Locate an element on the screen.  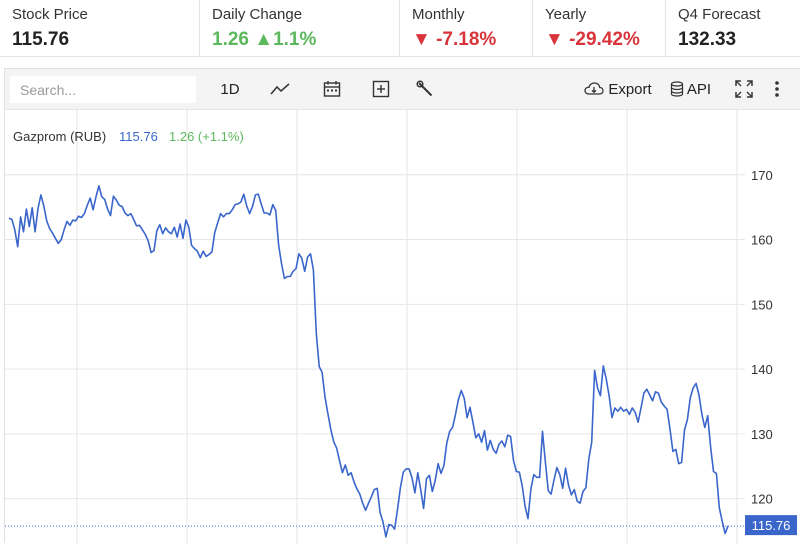
y-axis-ticks: 120 130 140 150 160 170 is located at coordinates (762, 337).